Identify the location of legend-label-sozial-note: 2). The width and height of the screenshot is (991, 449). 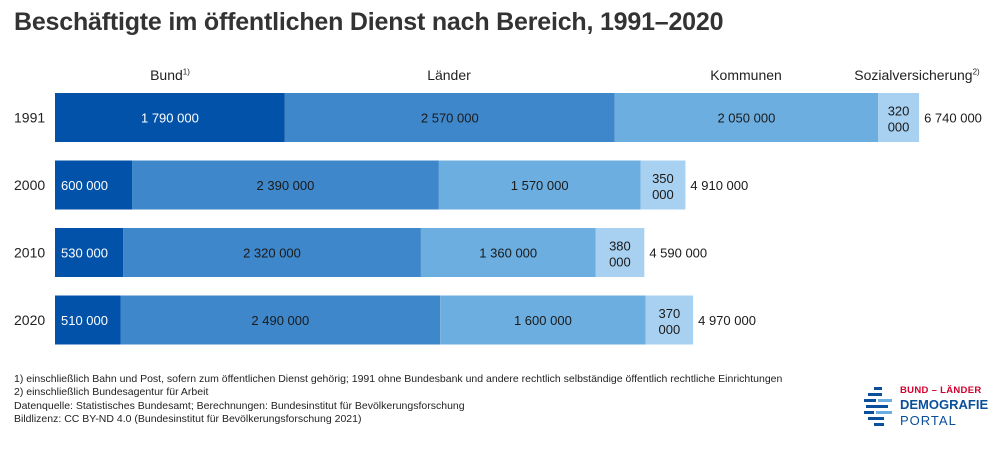
(976, 72).